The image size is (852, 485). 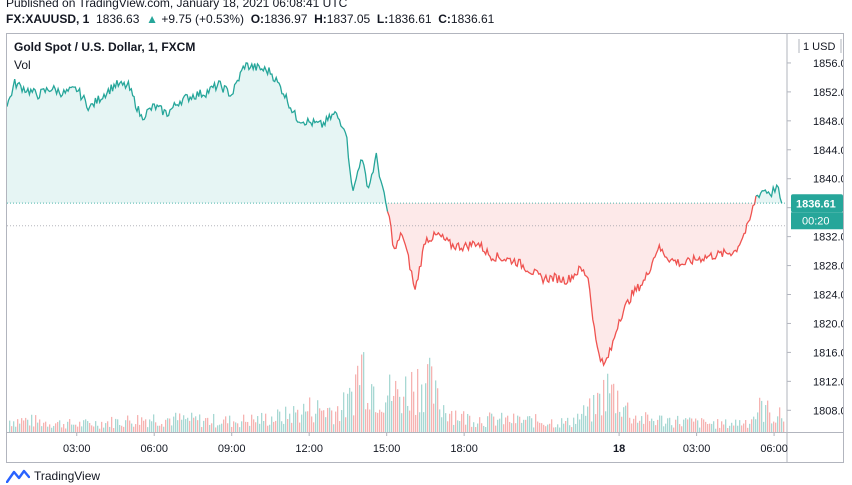 What do you see at coordinates (828, 151) in the screenshot?
I see `price-tick-label: 1844.00` at bounding box center [828, 151].